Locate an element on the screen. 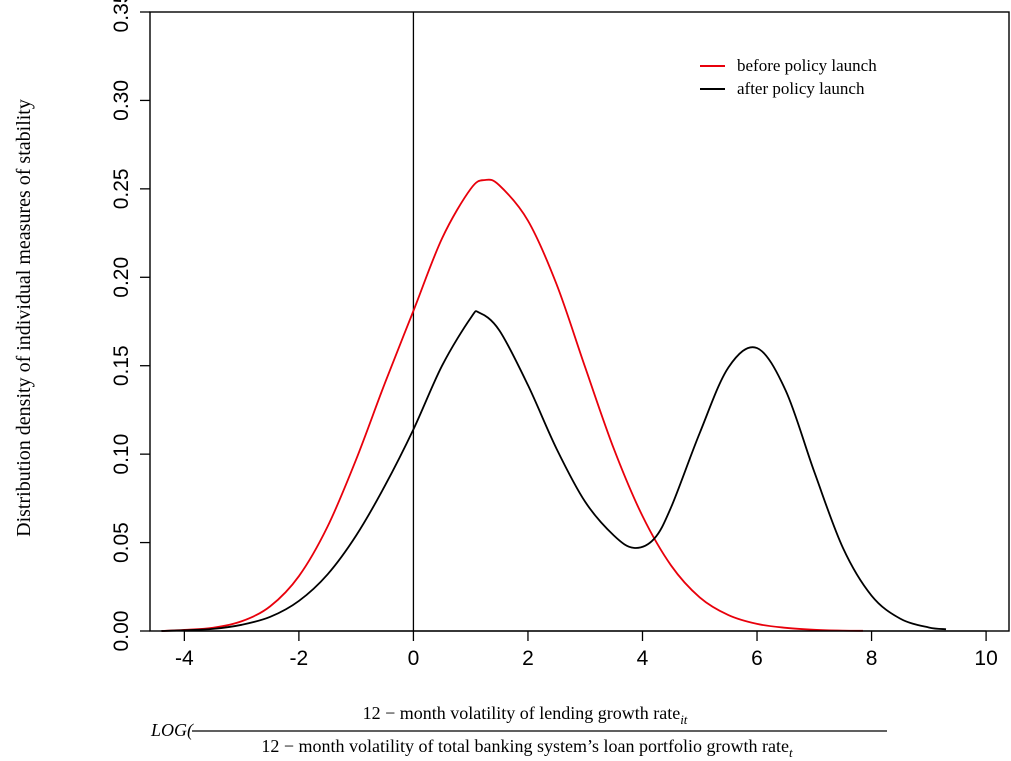 The image size is (1011, 761). x-tick-label: 6 is located at coordinates (757, 658).